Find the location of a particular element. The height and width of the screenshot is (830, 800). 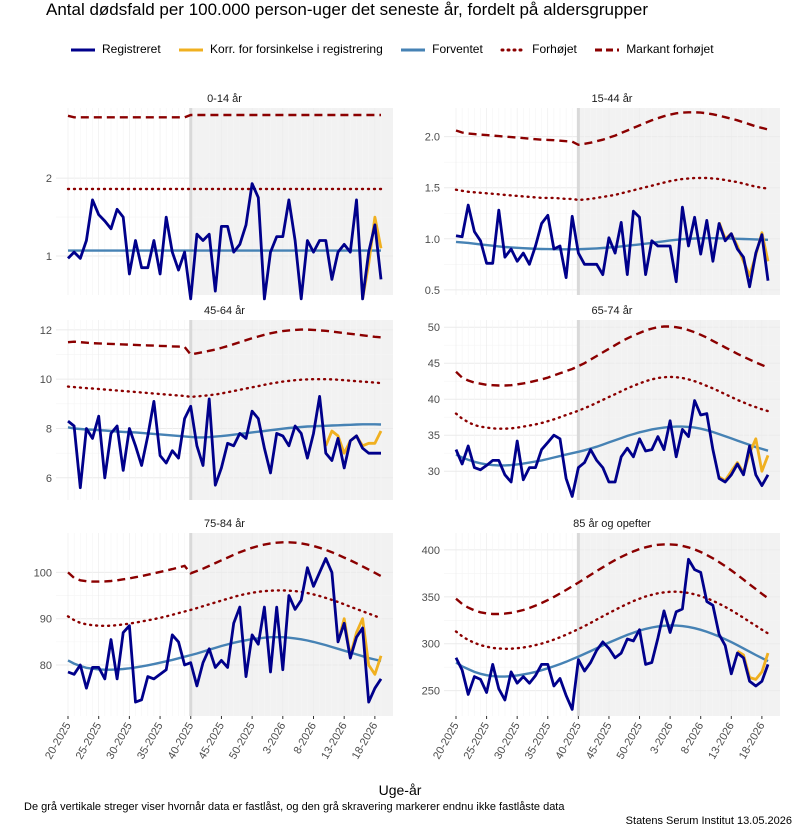

panel-title: 0-14 år is located at coordinates (224, 99).